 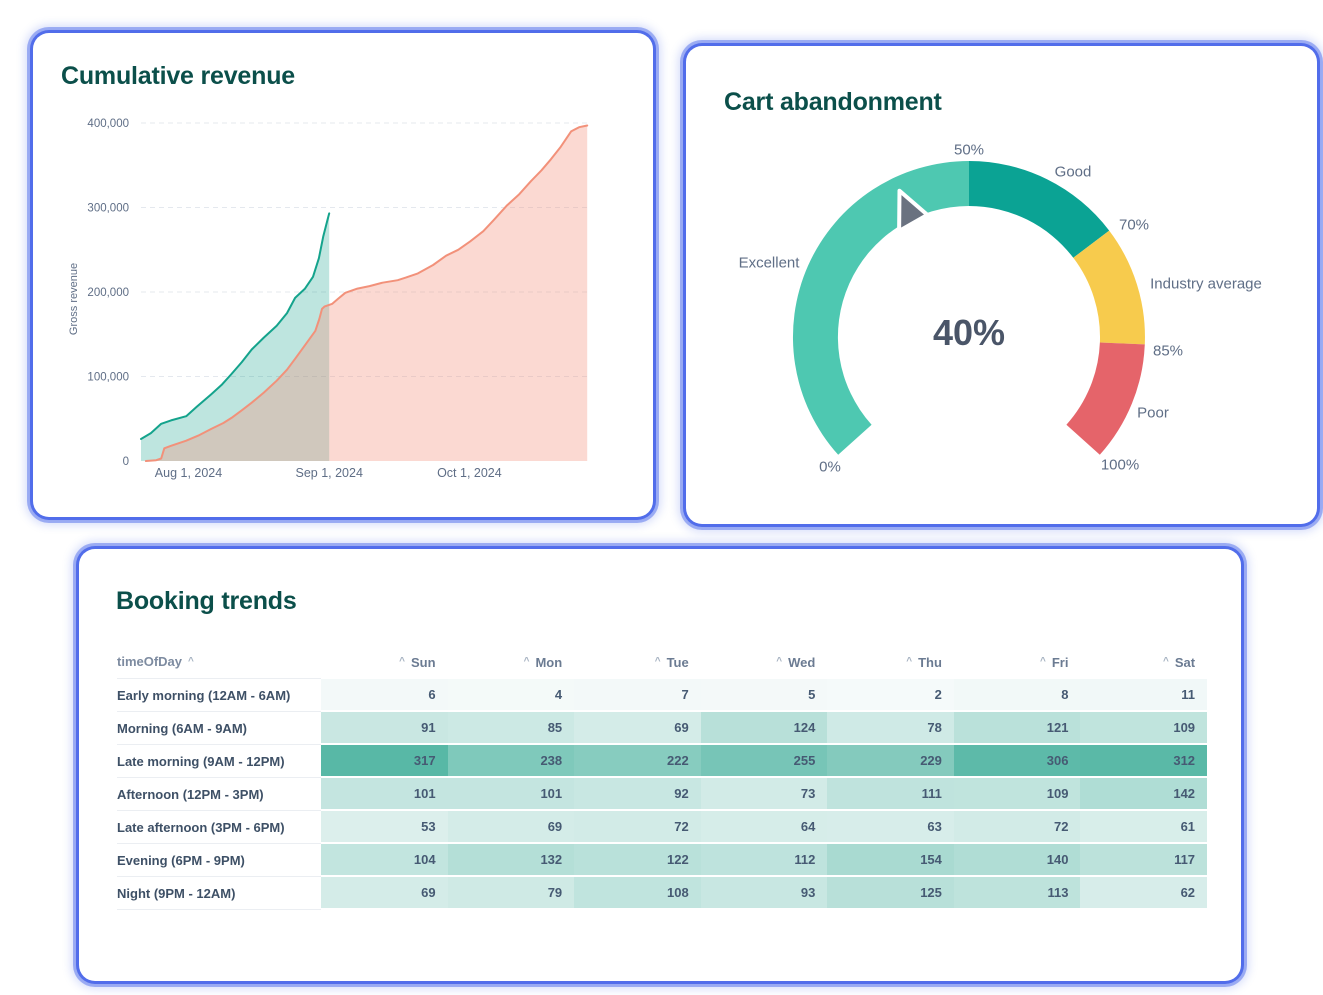 I want to click on column-header-timeofday: timeOfDay ^, so click(x=219, y=662).